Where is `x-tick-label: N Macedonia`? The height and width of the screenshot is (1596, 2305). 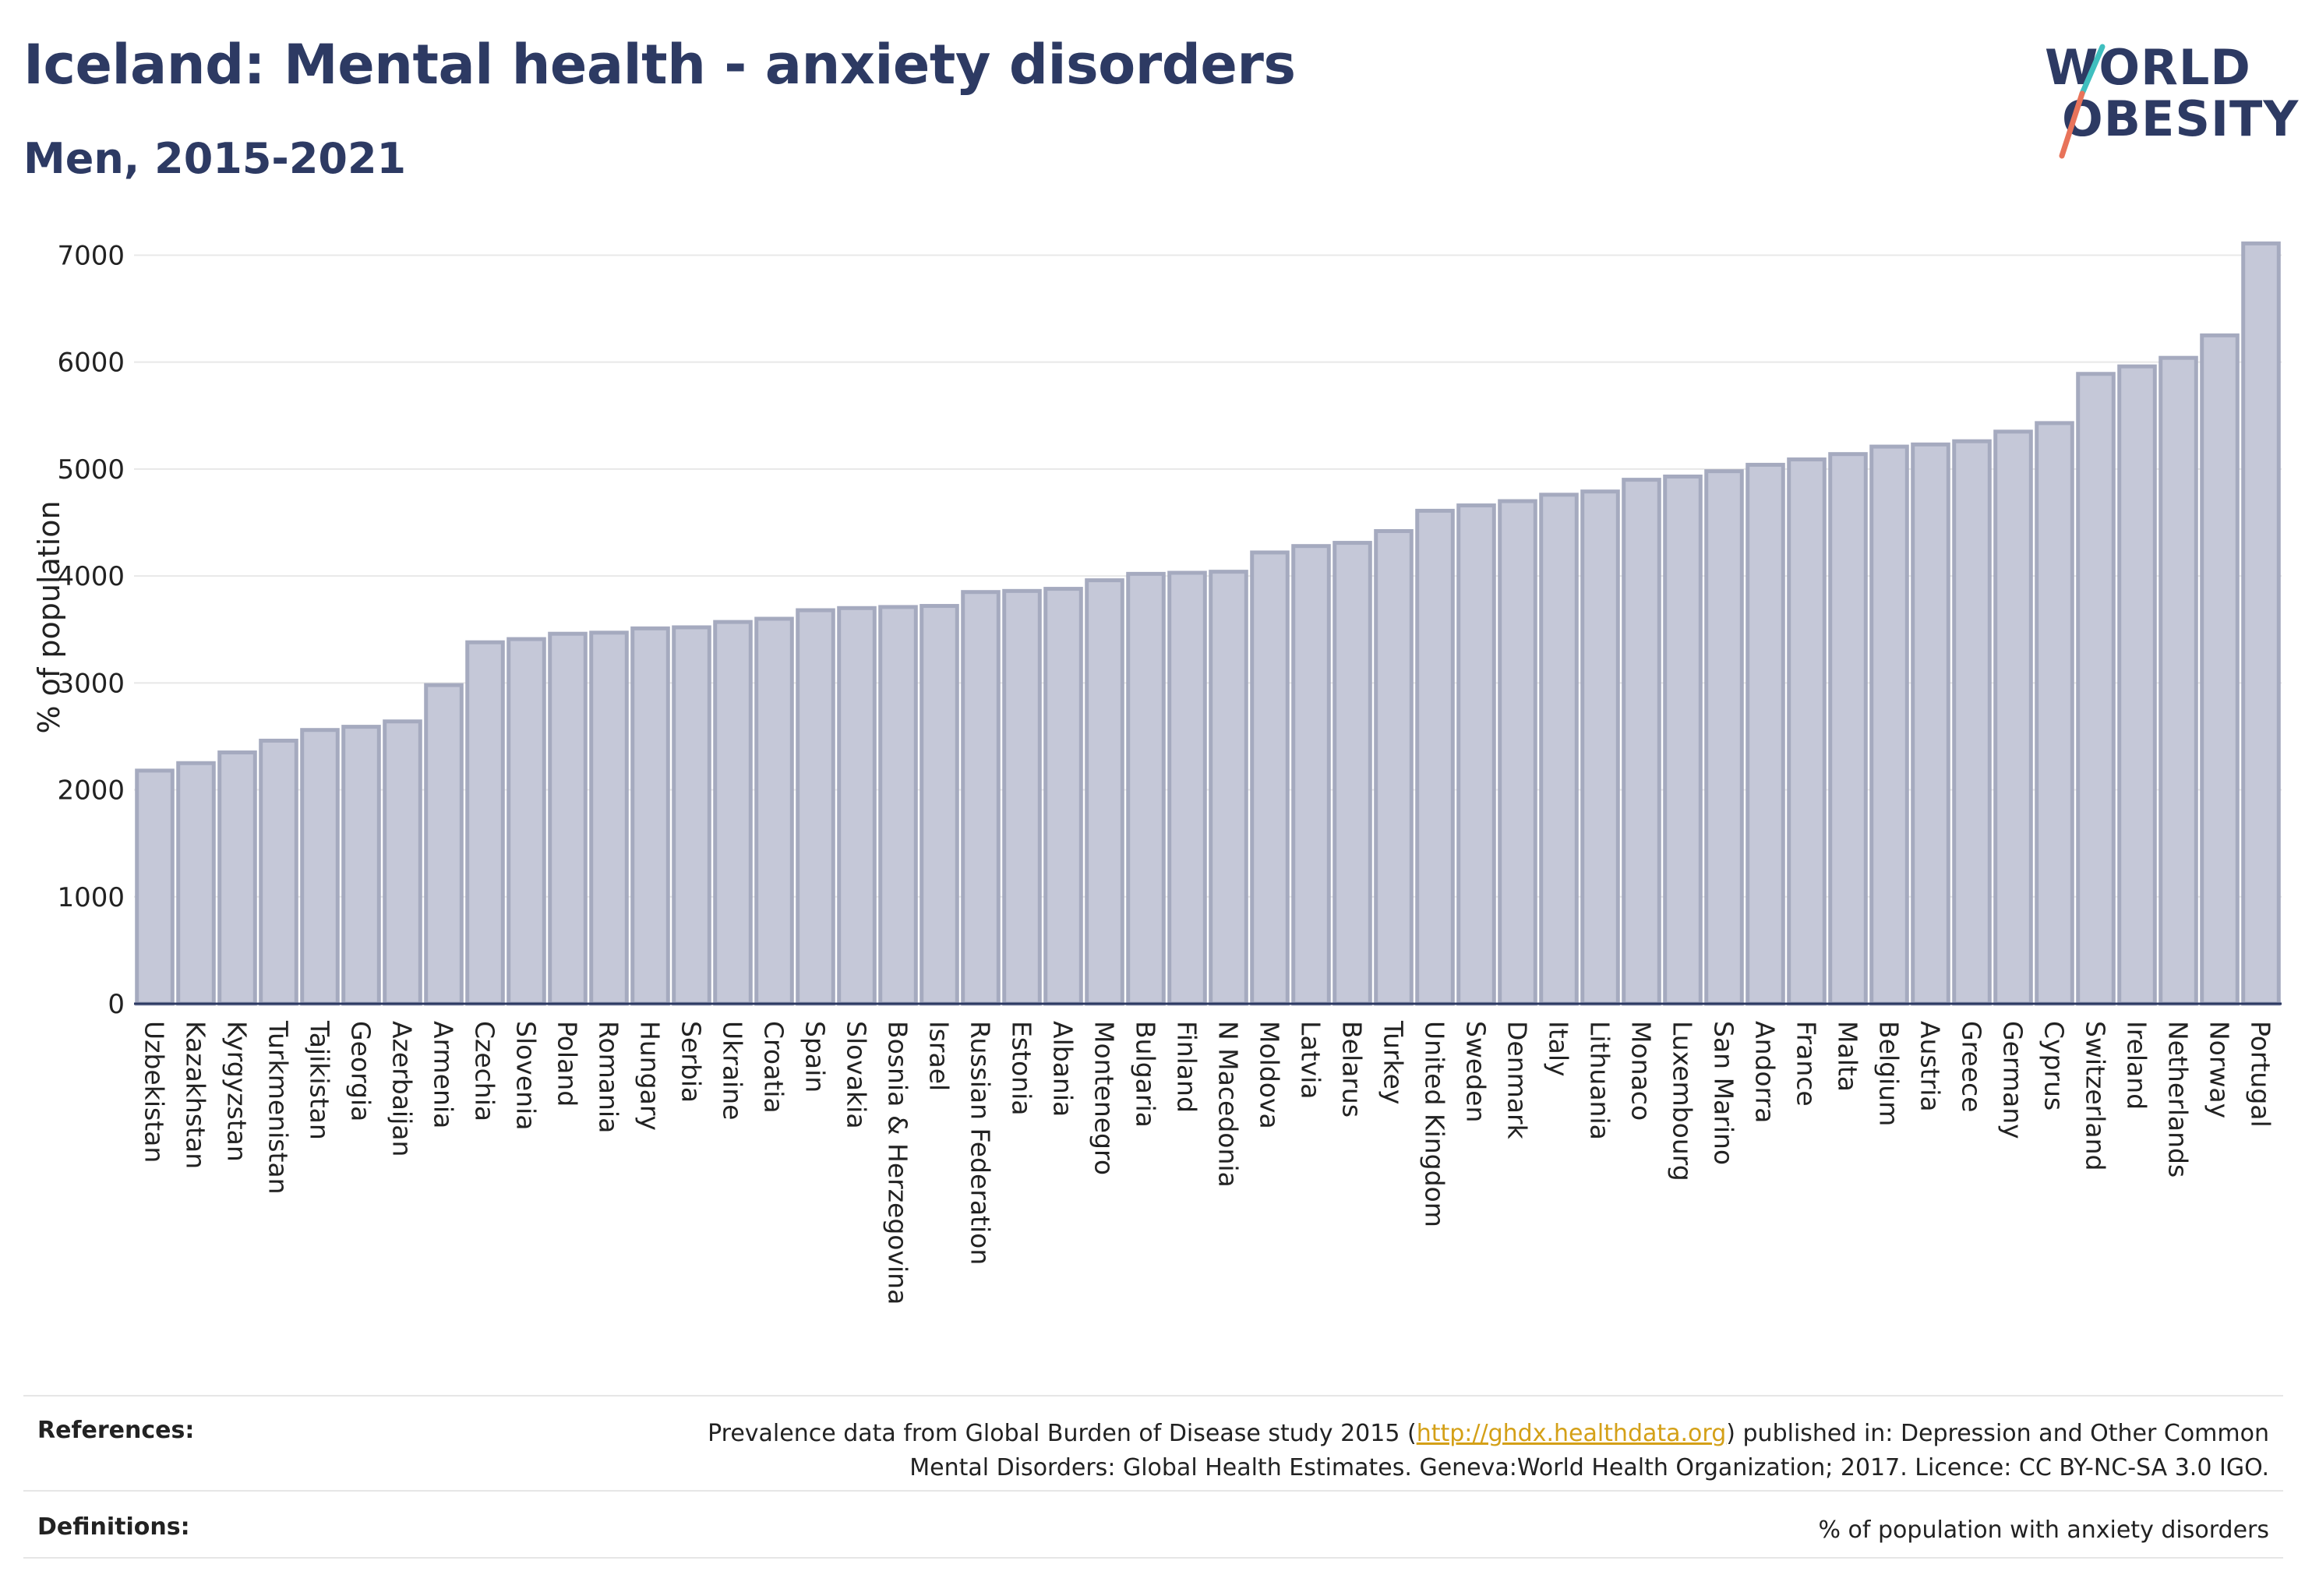
x-tick-label: N Macedonia is located at coordinates (1228, 1104).